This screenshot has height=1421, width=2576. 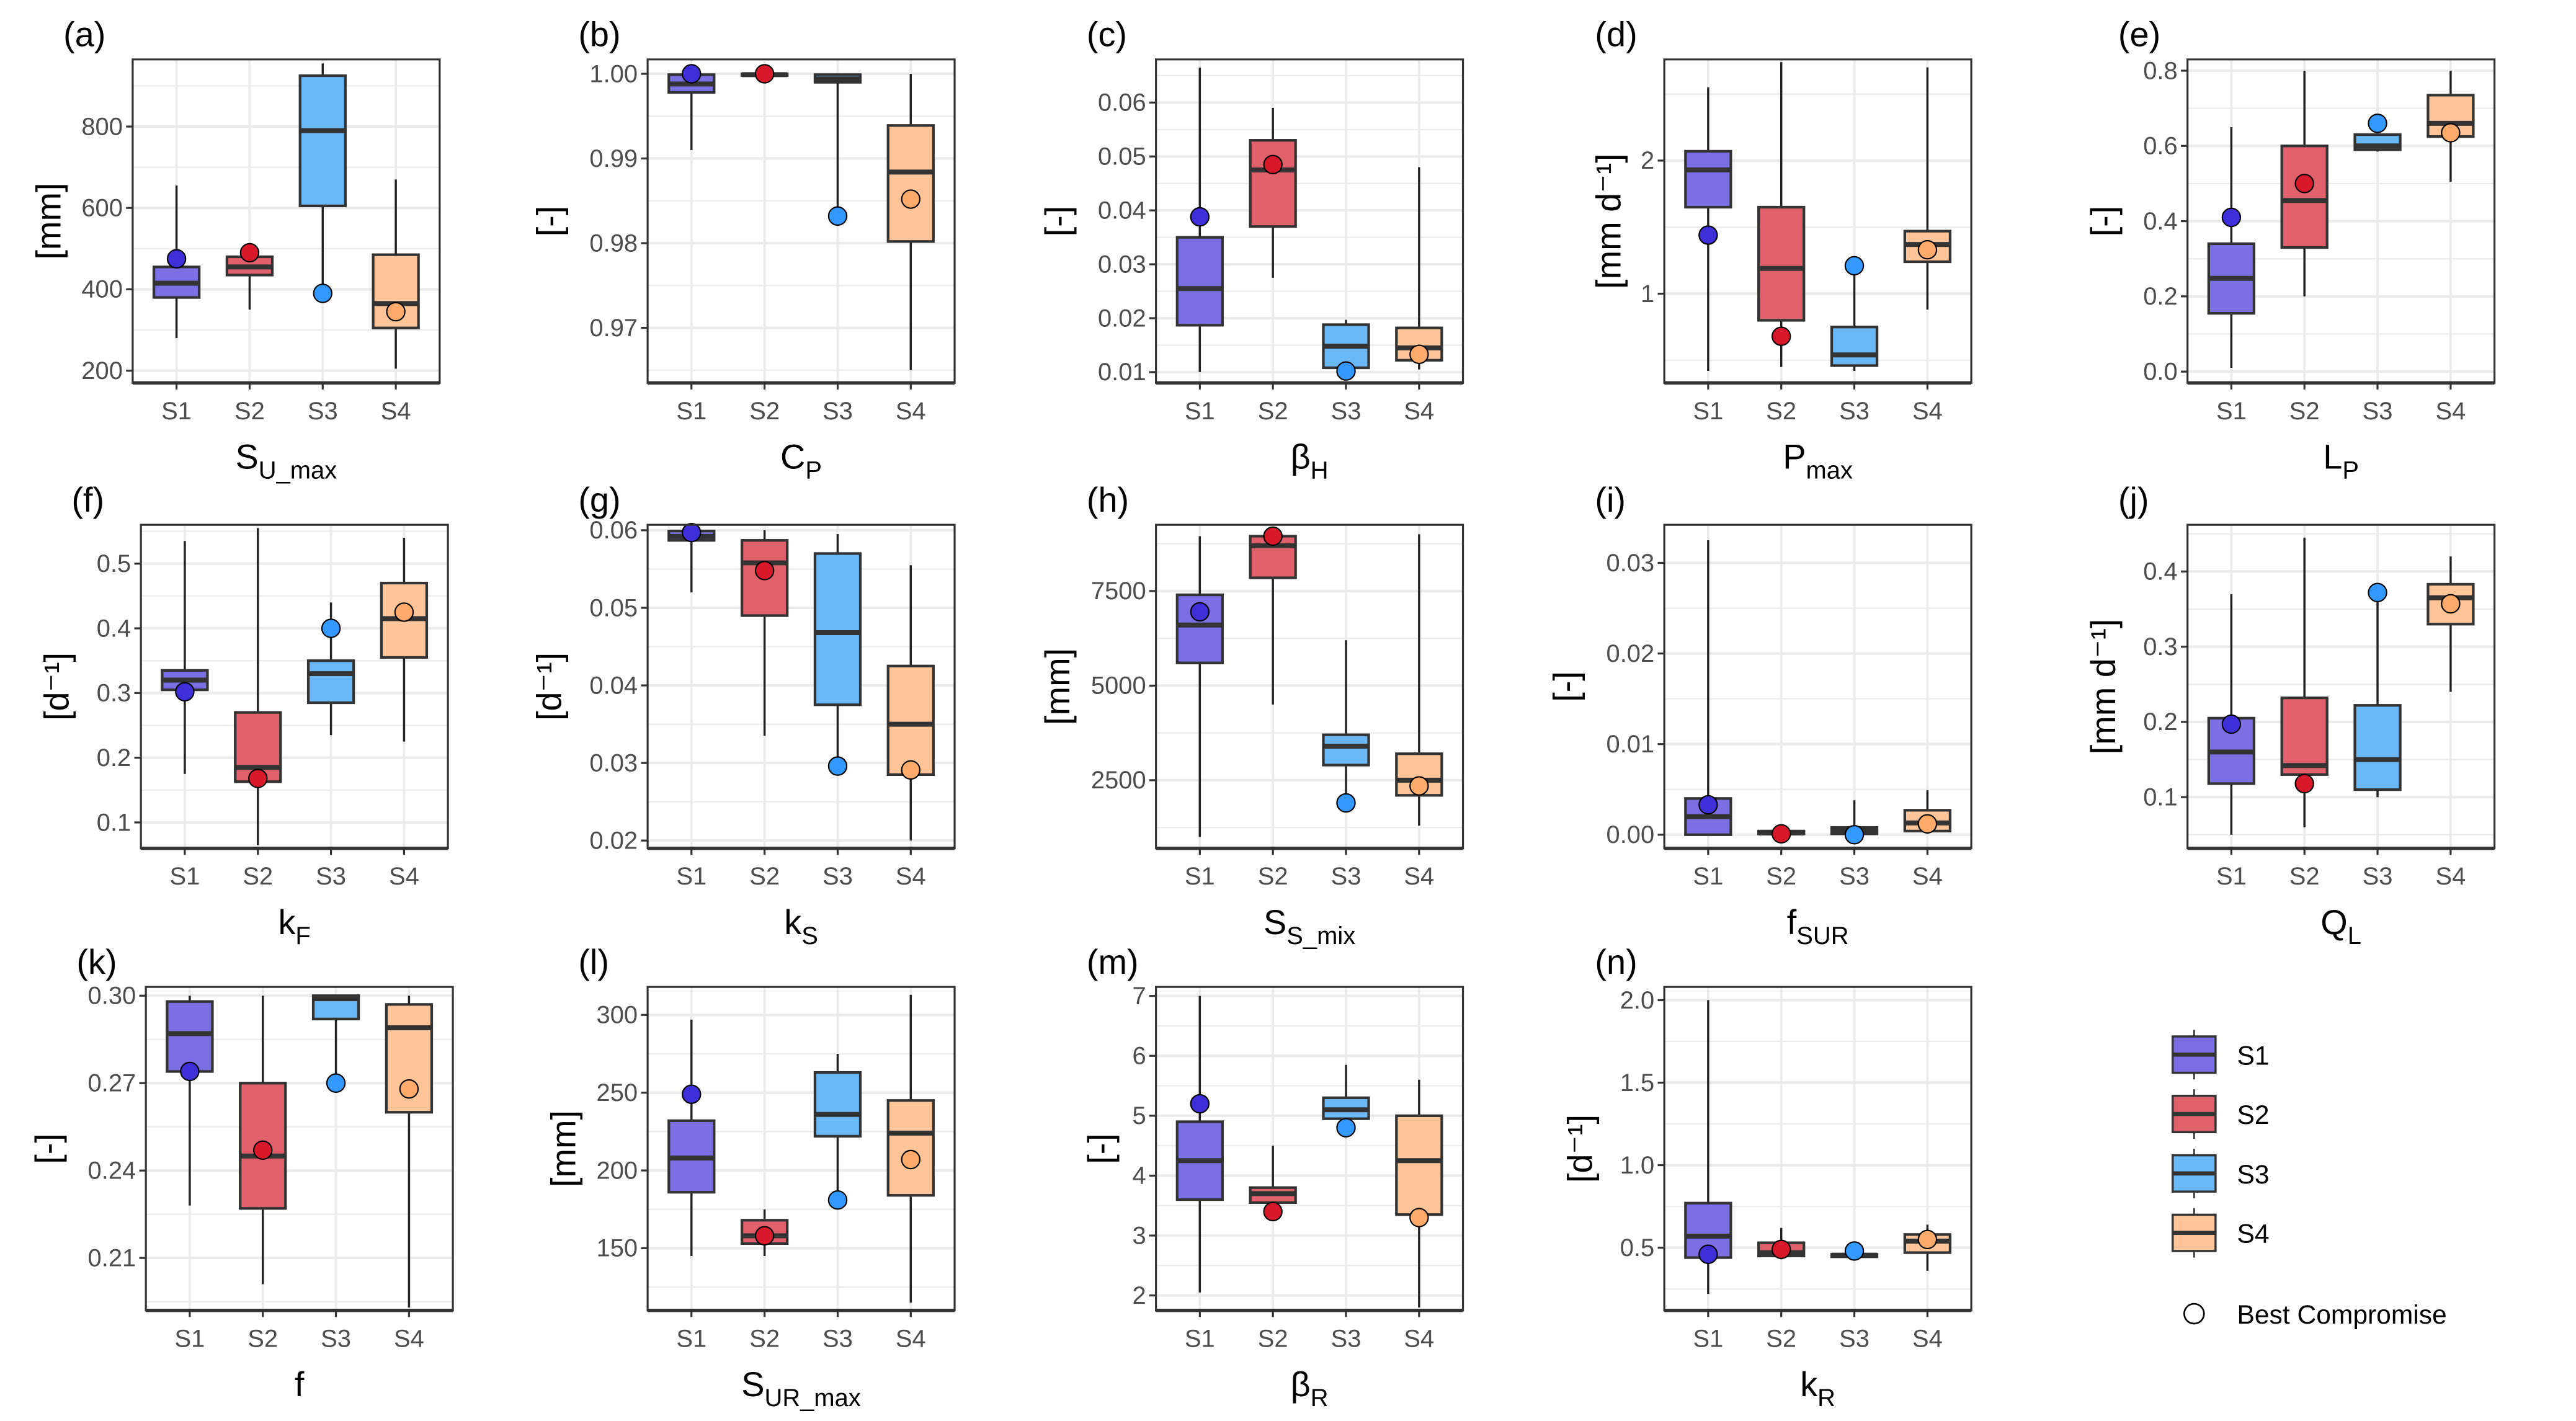 I want to click on legend-point-icon, so click(x=2194, y=1314).